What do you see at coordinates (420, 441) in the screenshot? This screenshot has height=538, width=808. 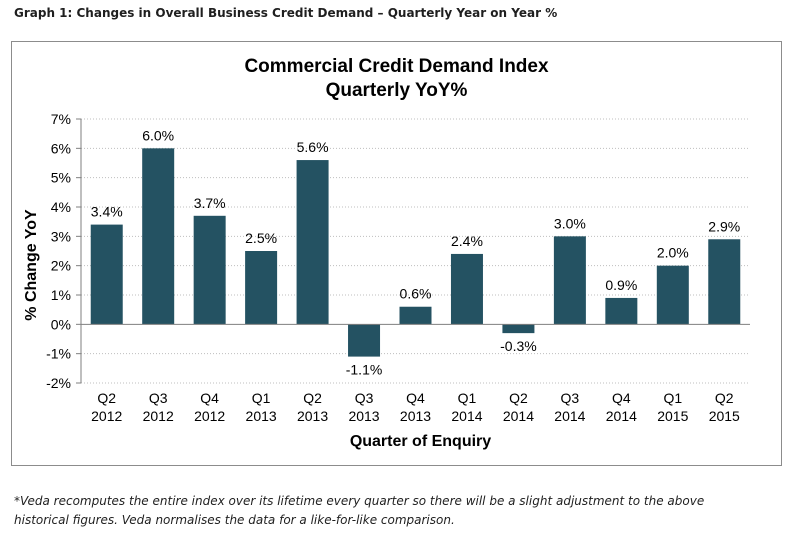 I see `x-axis-title: Quarter of Enquiry` at bounding box center [420, 441].